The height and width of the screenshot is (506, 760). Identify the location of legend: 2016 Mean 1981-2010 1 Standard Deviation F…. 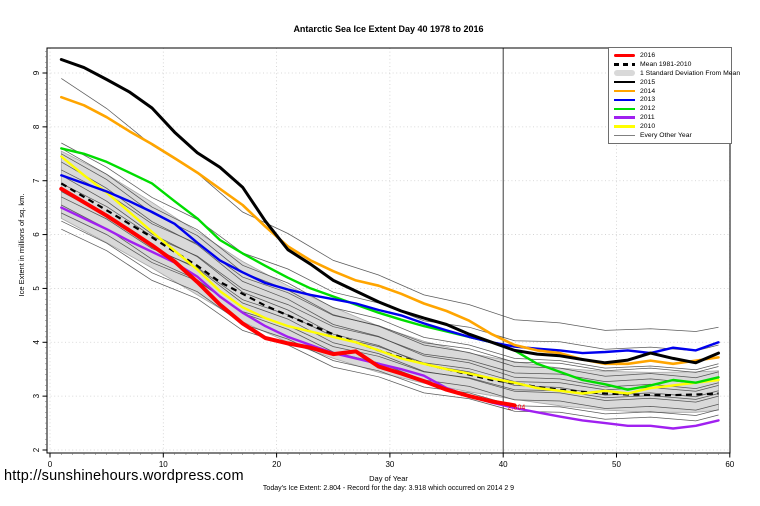
(674, 95).